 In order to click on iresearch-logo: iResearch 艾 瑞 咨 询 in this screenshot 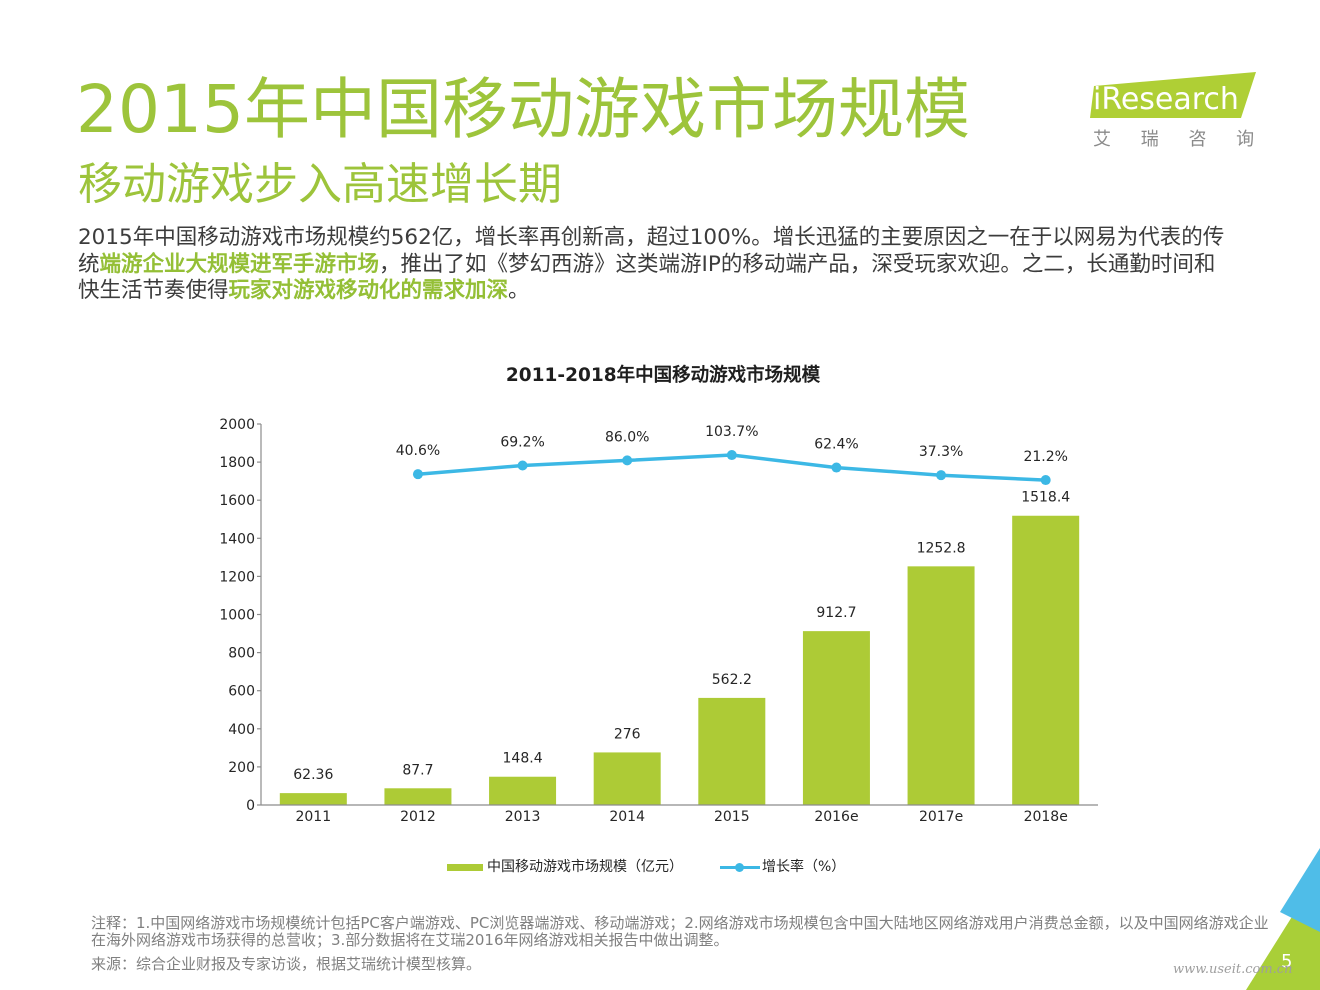, I will do `click(1177, 115)`.